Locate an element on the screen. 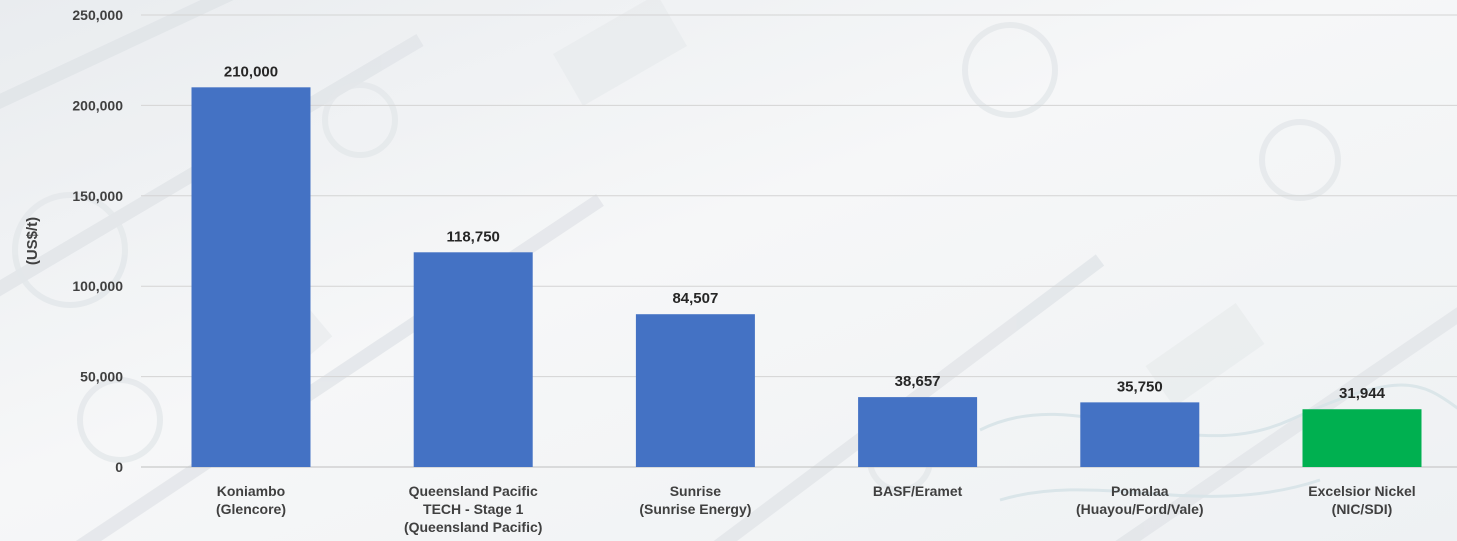 This screenshot has height=541, width=1457. x-category-label-line: (NIC/SDI) is located at coordinates (1362, 509).